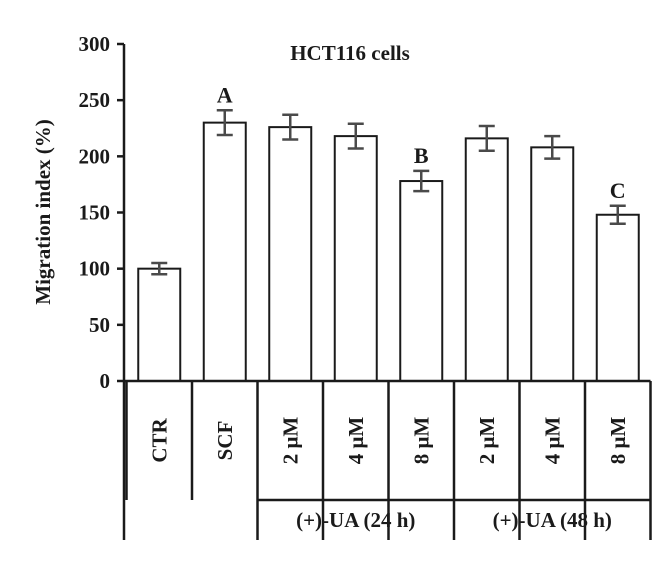  Describe the element at coordinates (225, 94) in the screenshot. I see `significance-label: A` at that location.